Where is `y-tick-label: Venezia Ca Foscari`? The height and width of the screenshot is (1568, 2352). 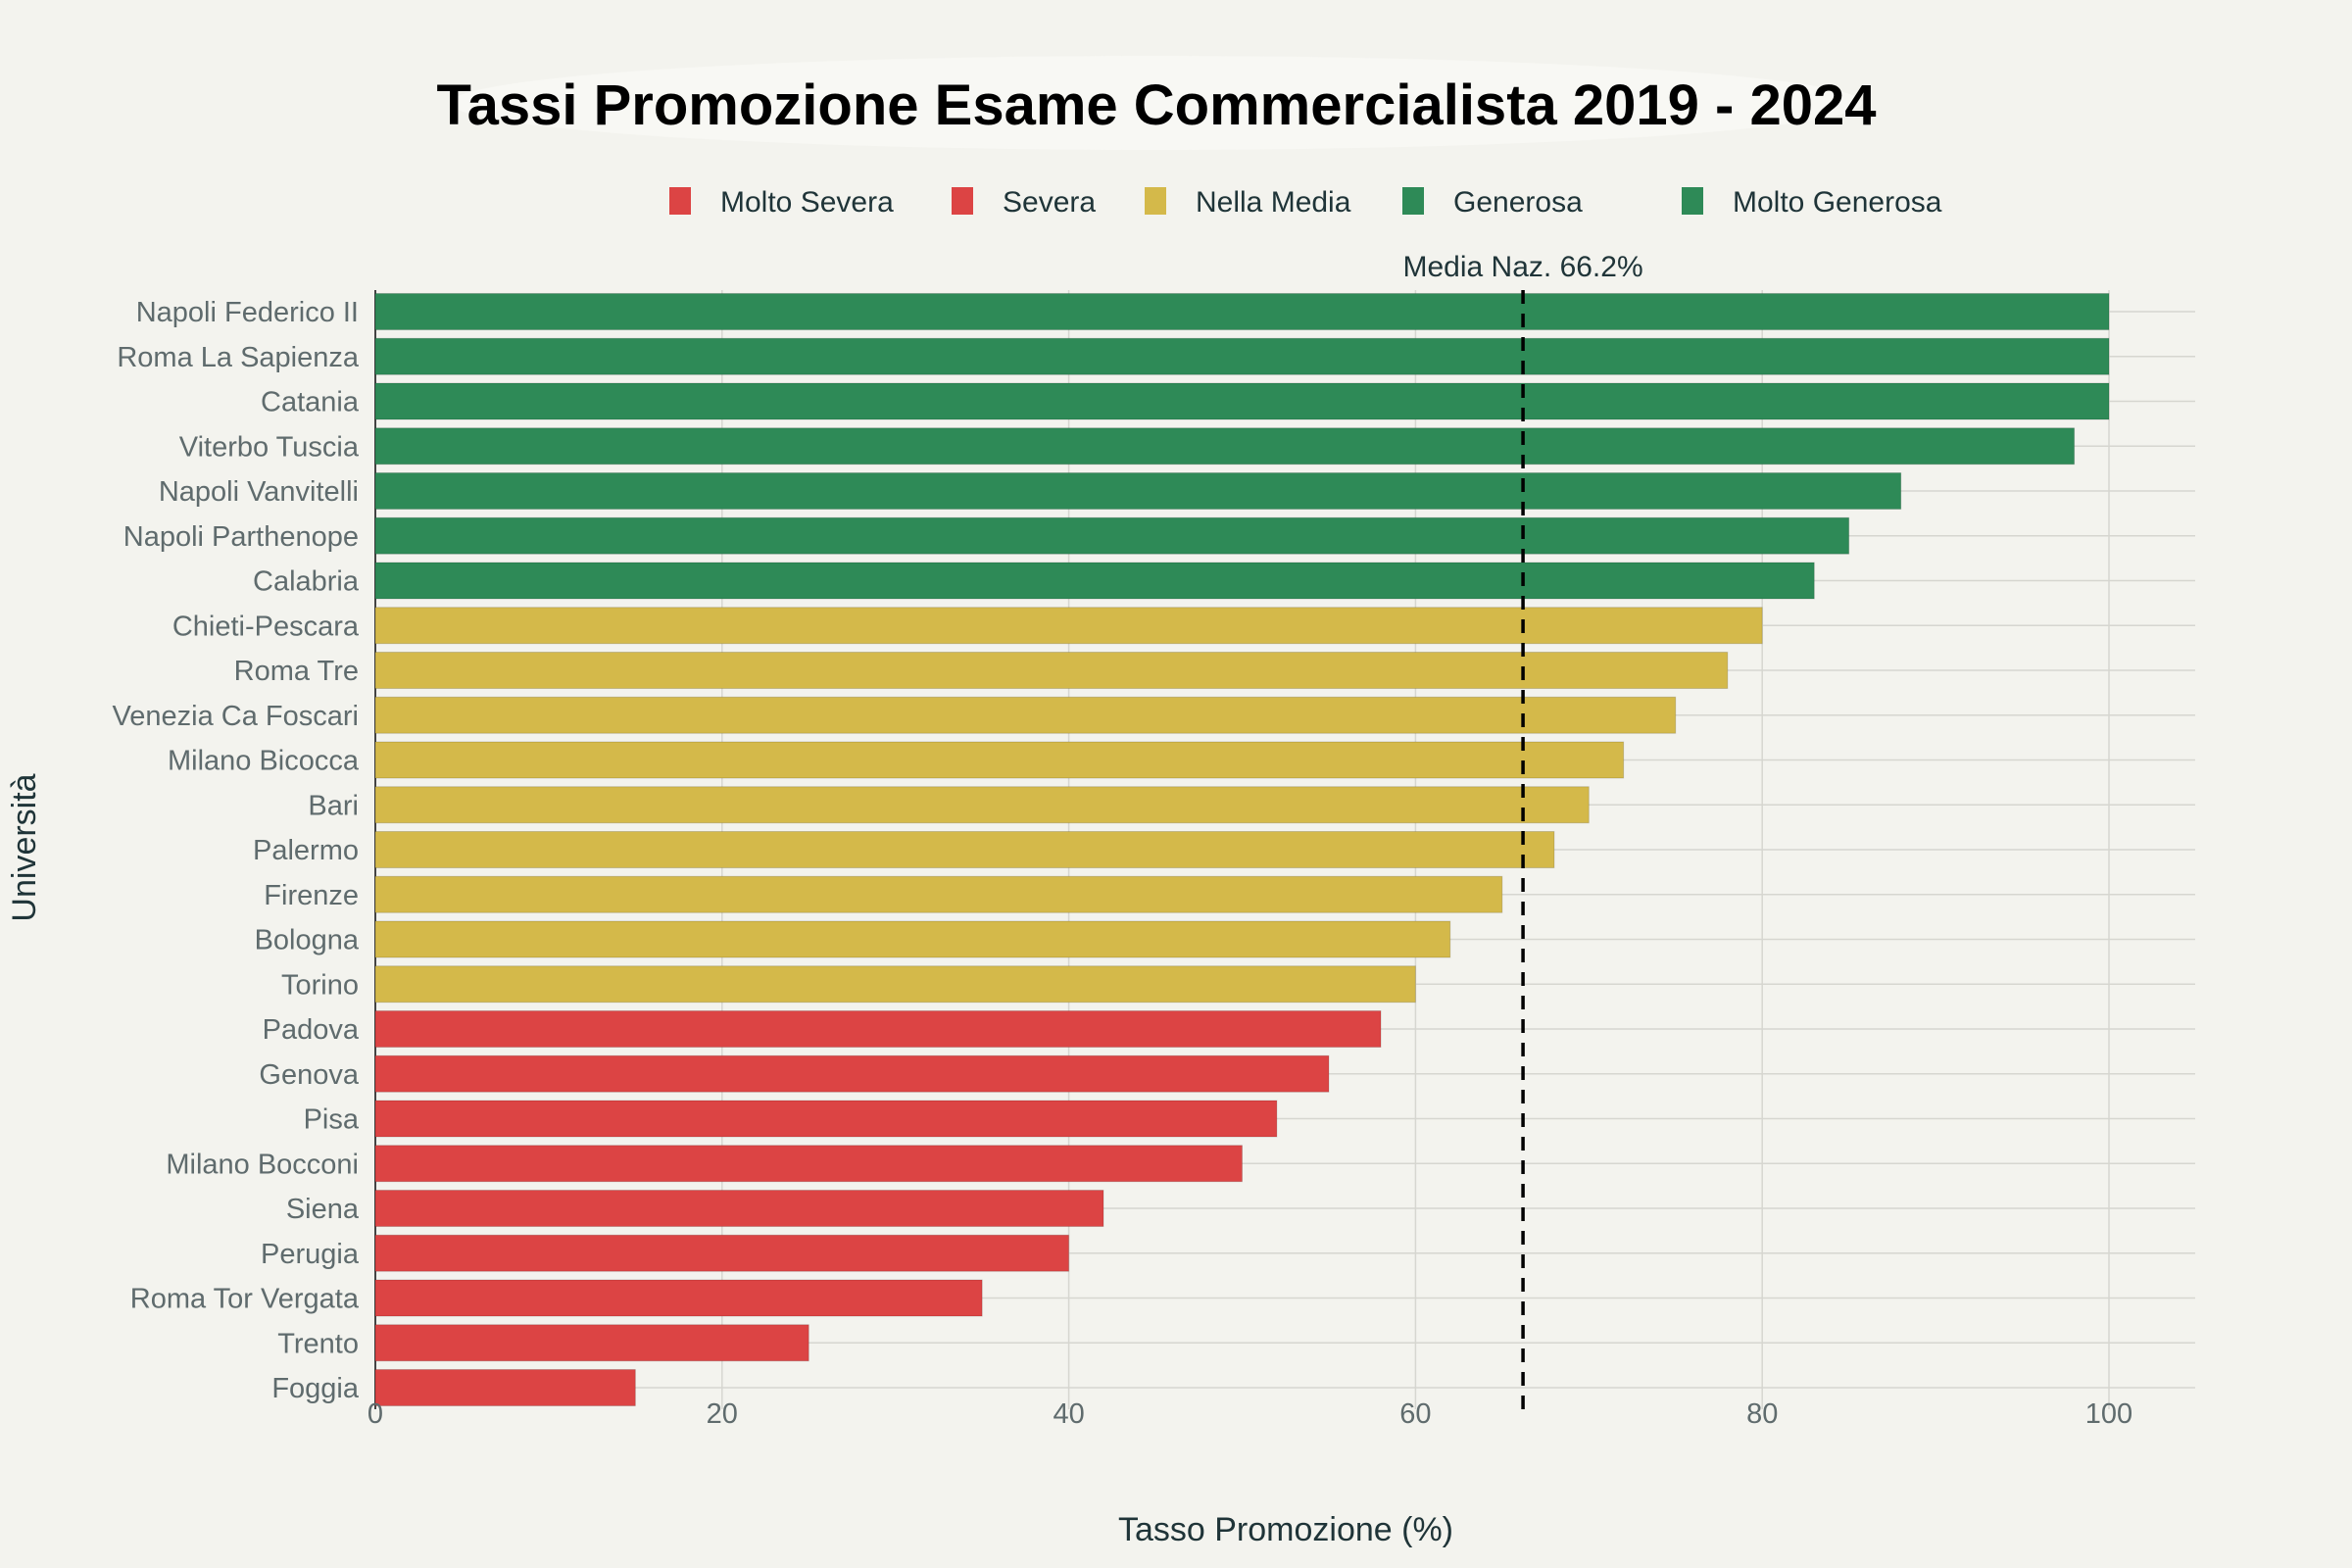 y-tick-label: Venezia Ca Foscari is located at coordinates (236, 716).